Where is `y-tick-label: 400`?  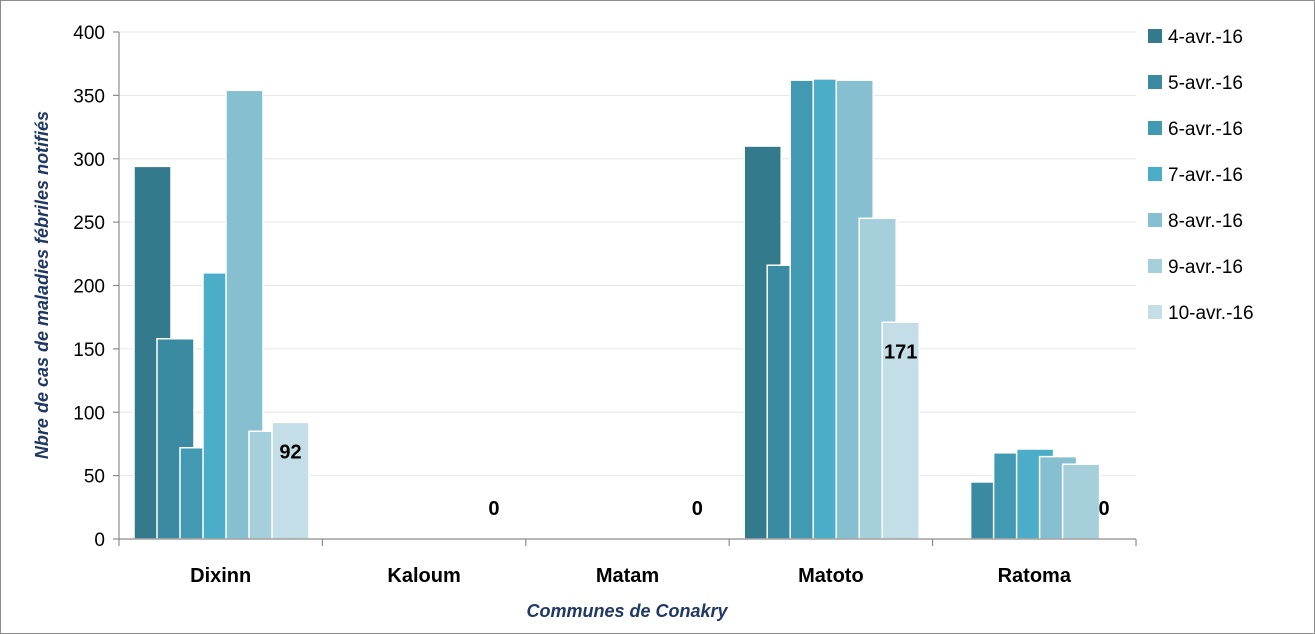 y-tick-label: 400 is located at coordinates (89, 33).